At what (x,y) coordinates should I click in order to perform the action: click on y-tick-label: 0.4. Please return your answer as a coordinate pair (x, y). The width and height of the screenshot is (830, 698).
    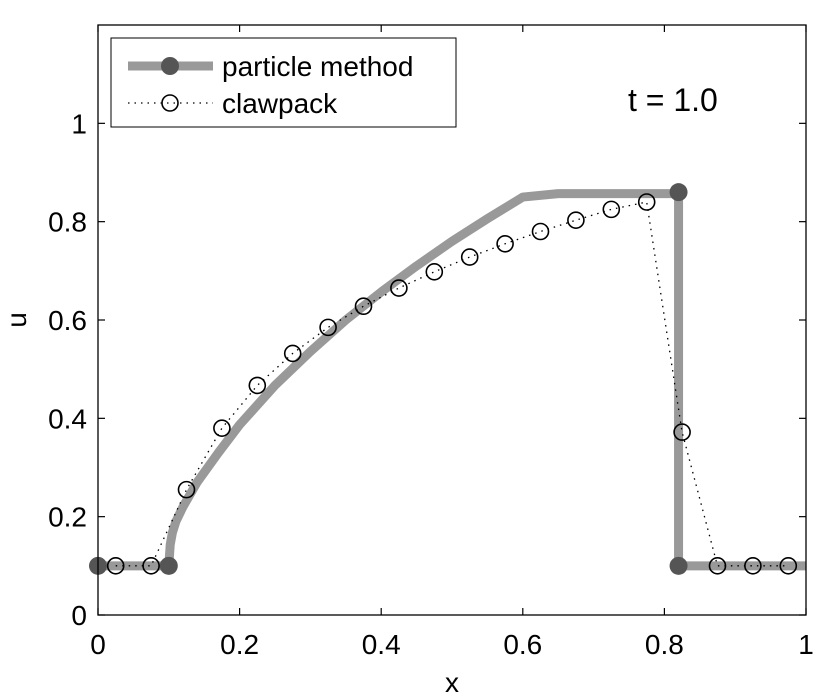
    Looking at the image, I should click on (67, 418).